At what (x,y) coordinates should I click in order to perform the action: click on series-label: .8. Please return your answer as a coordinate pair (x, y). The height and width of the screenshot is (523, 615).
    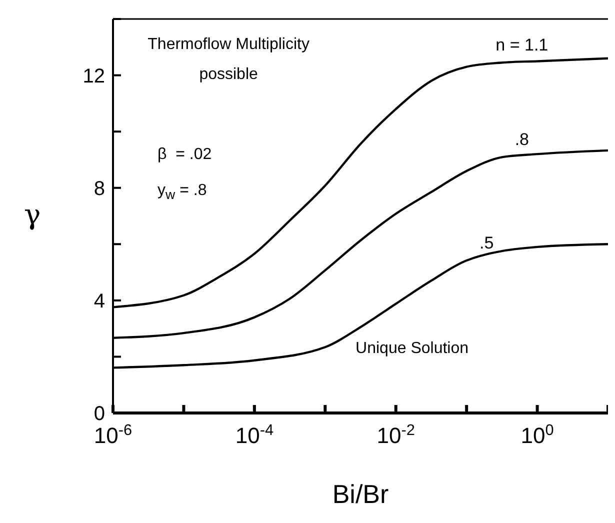
    Looking at the image, I should click on (521, 140).